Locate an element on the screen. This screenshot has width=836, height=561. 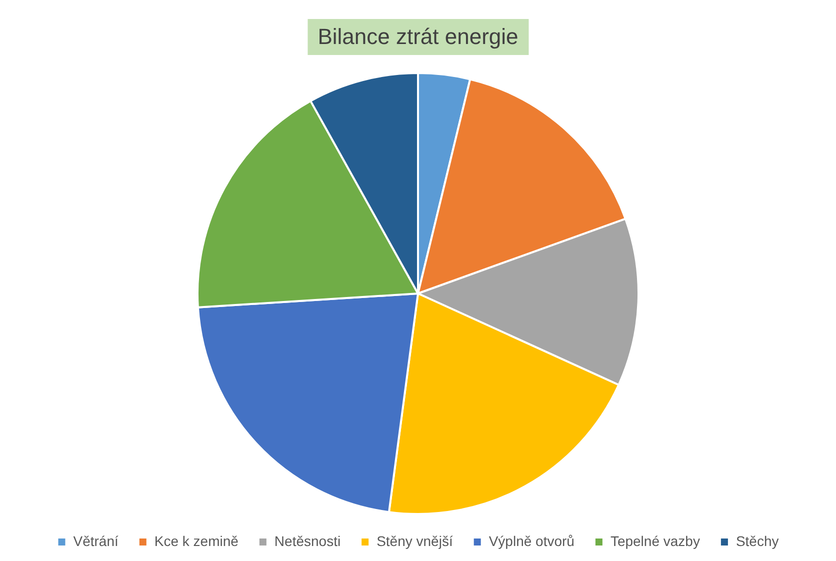
legend-label: Stěny vnější is located at coordinates (414, 540).